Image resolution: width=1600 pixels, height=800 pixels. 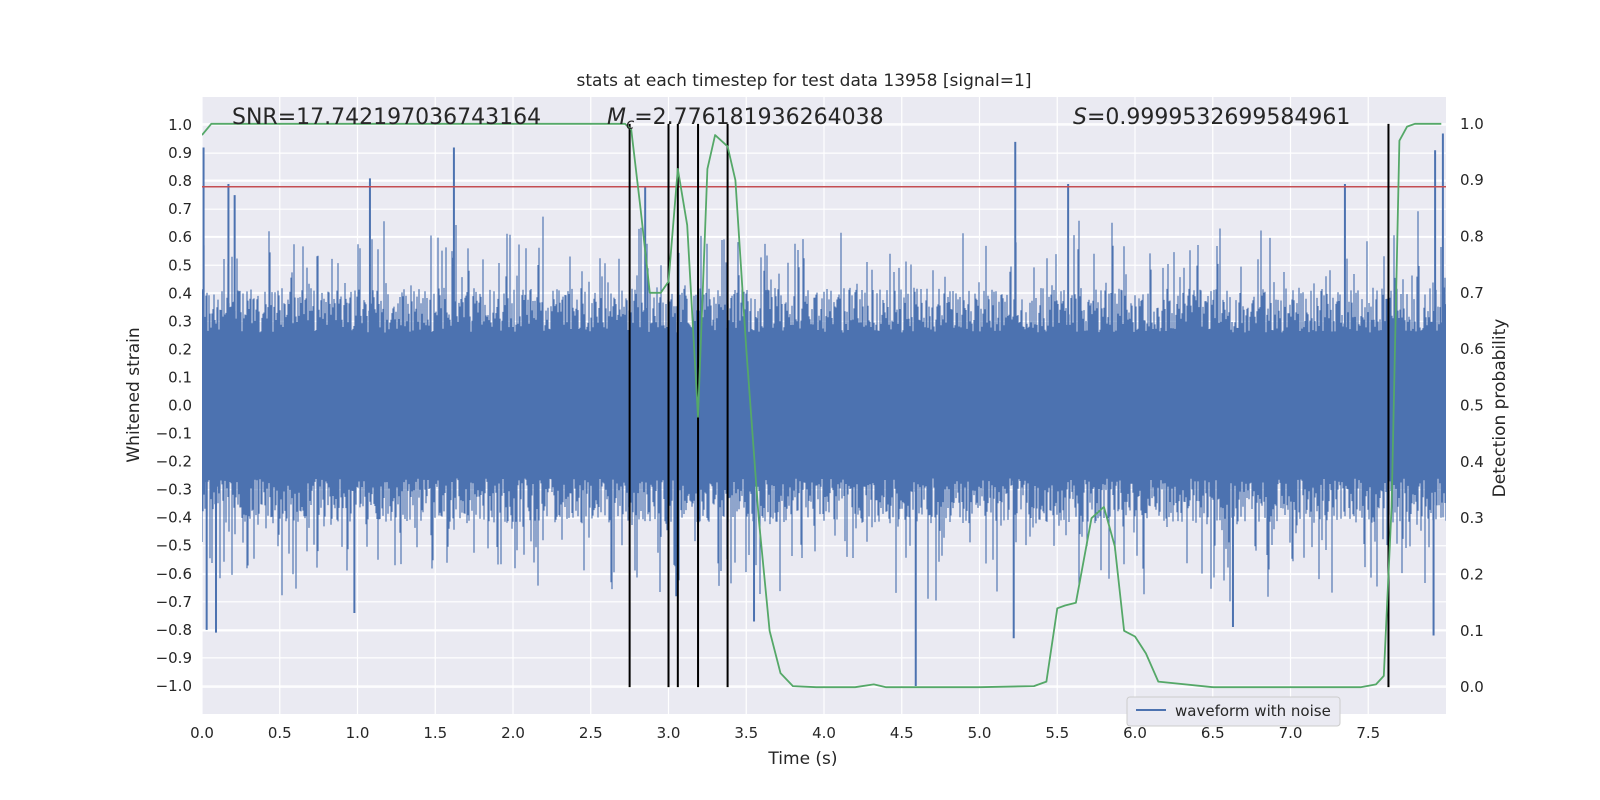 I want to click on y2-tick-label: 0.7, so click(x=1472, y=293).